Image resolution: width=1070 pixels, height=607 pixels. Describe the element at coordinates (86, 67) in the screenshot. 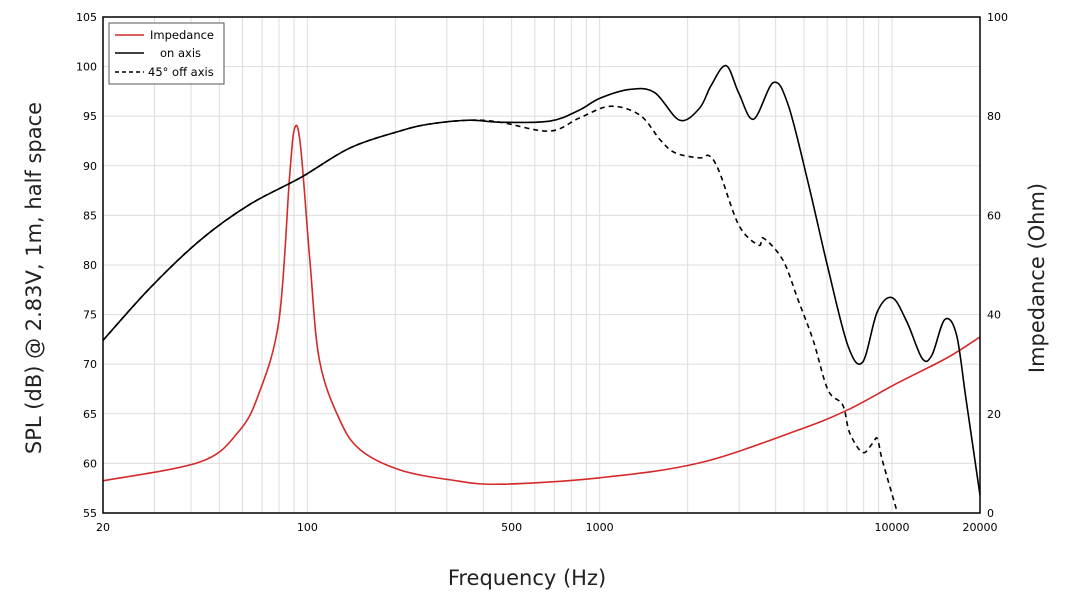

I see `y-tick-label: 100` at that location.